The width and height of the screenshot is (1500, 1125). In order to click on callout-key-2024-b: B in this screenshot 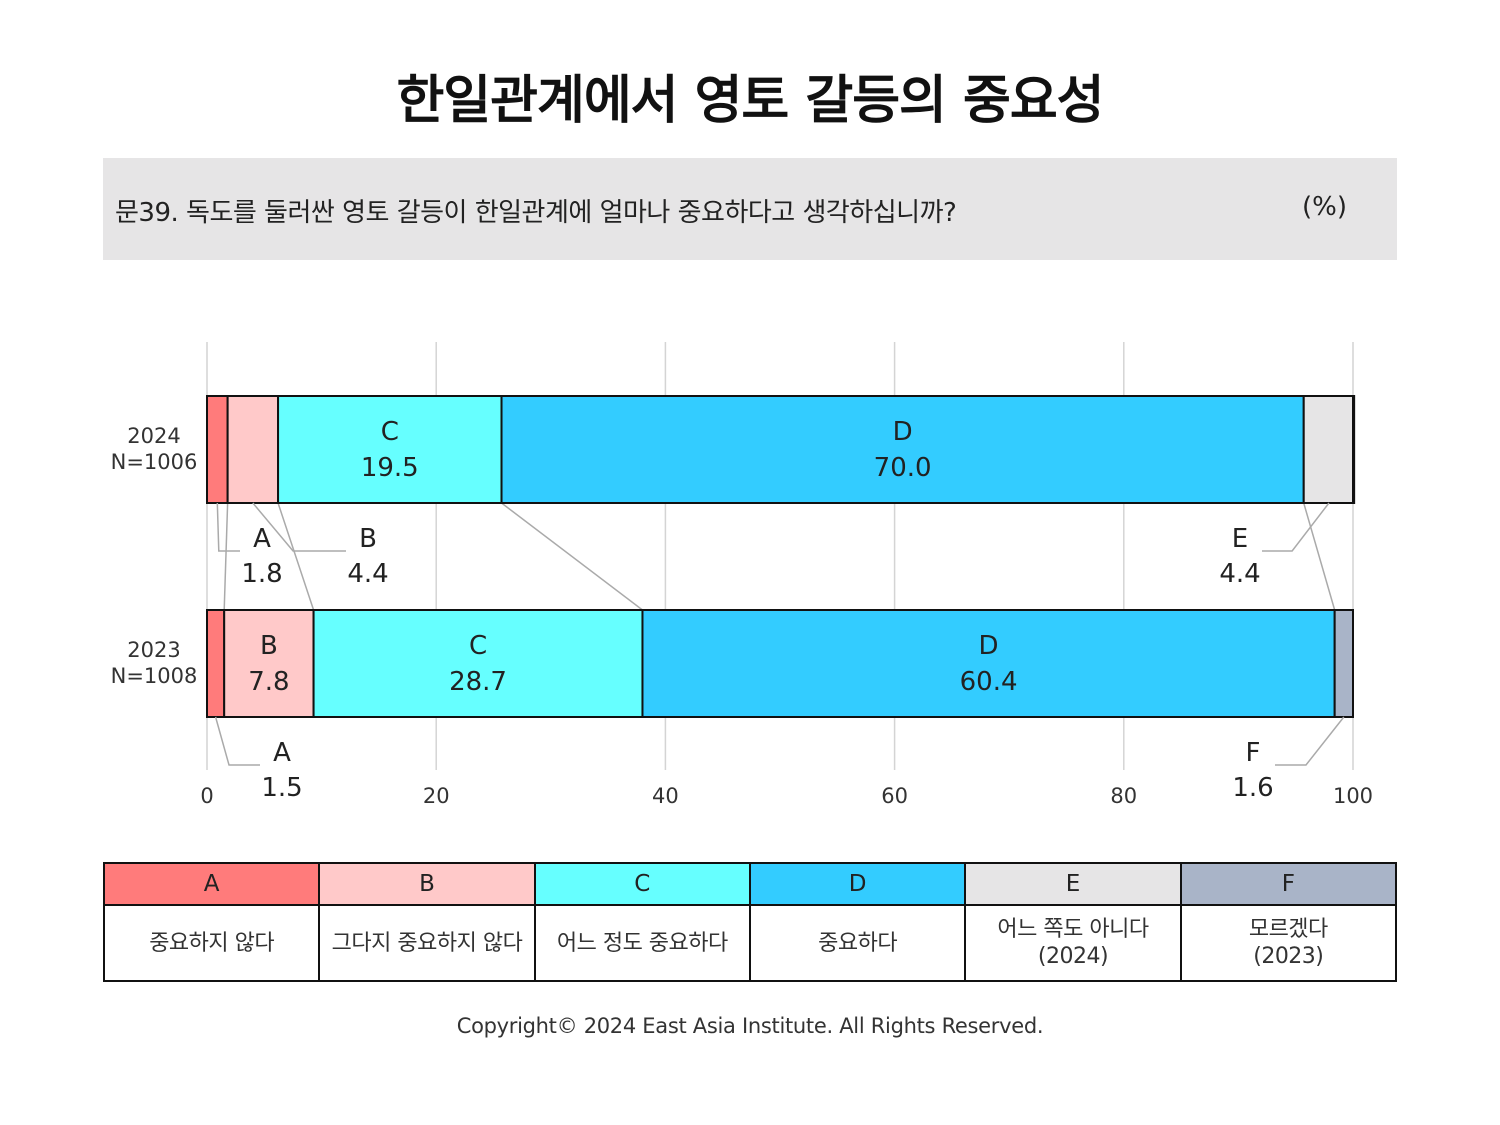, I will do `click(368, 539)`.